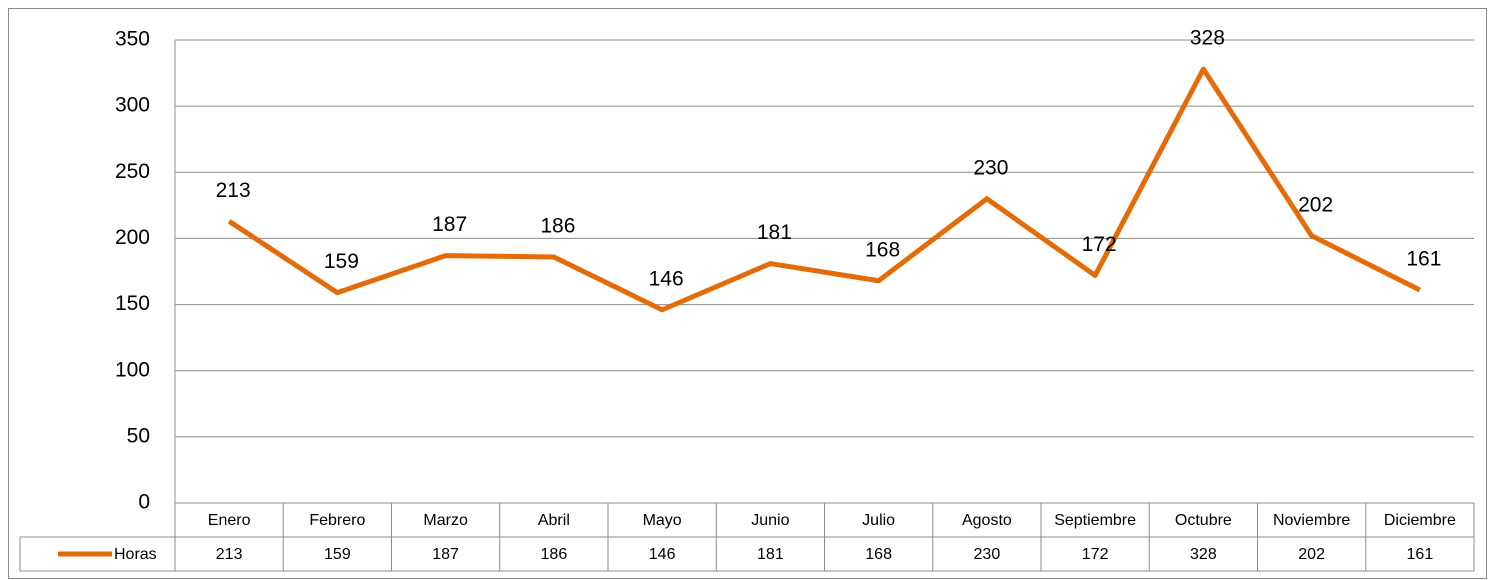  What do you see at coordinates (770, 520) in the screenshot?
I see `x-tick-label: Junio` at bounding box center [770, 520].